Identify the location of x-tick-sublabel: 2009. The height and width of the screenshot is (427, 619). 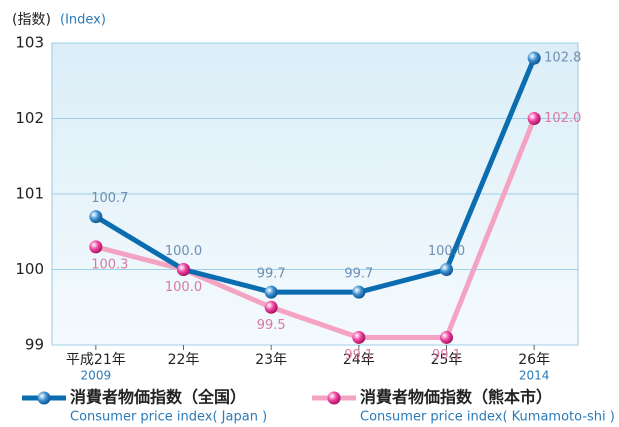
(96, 376).